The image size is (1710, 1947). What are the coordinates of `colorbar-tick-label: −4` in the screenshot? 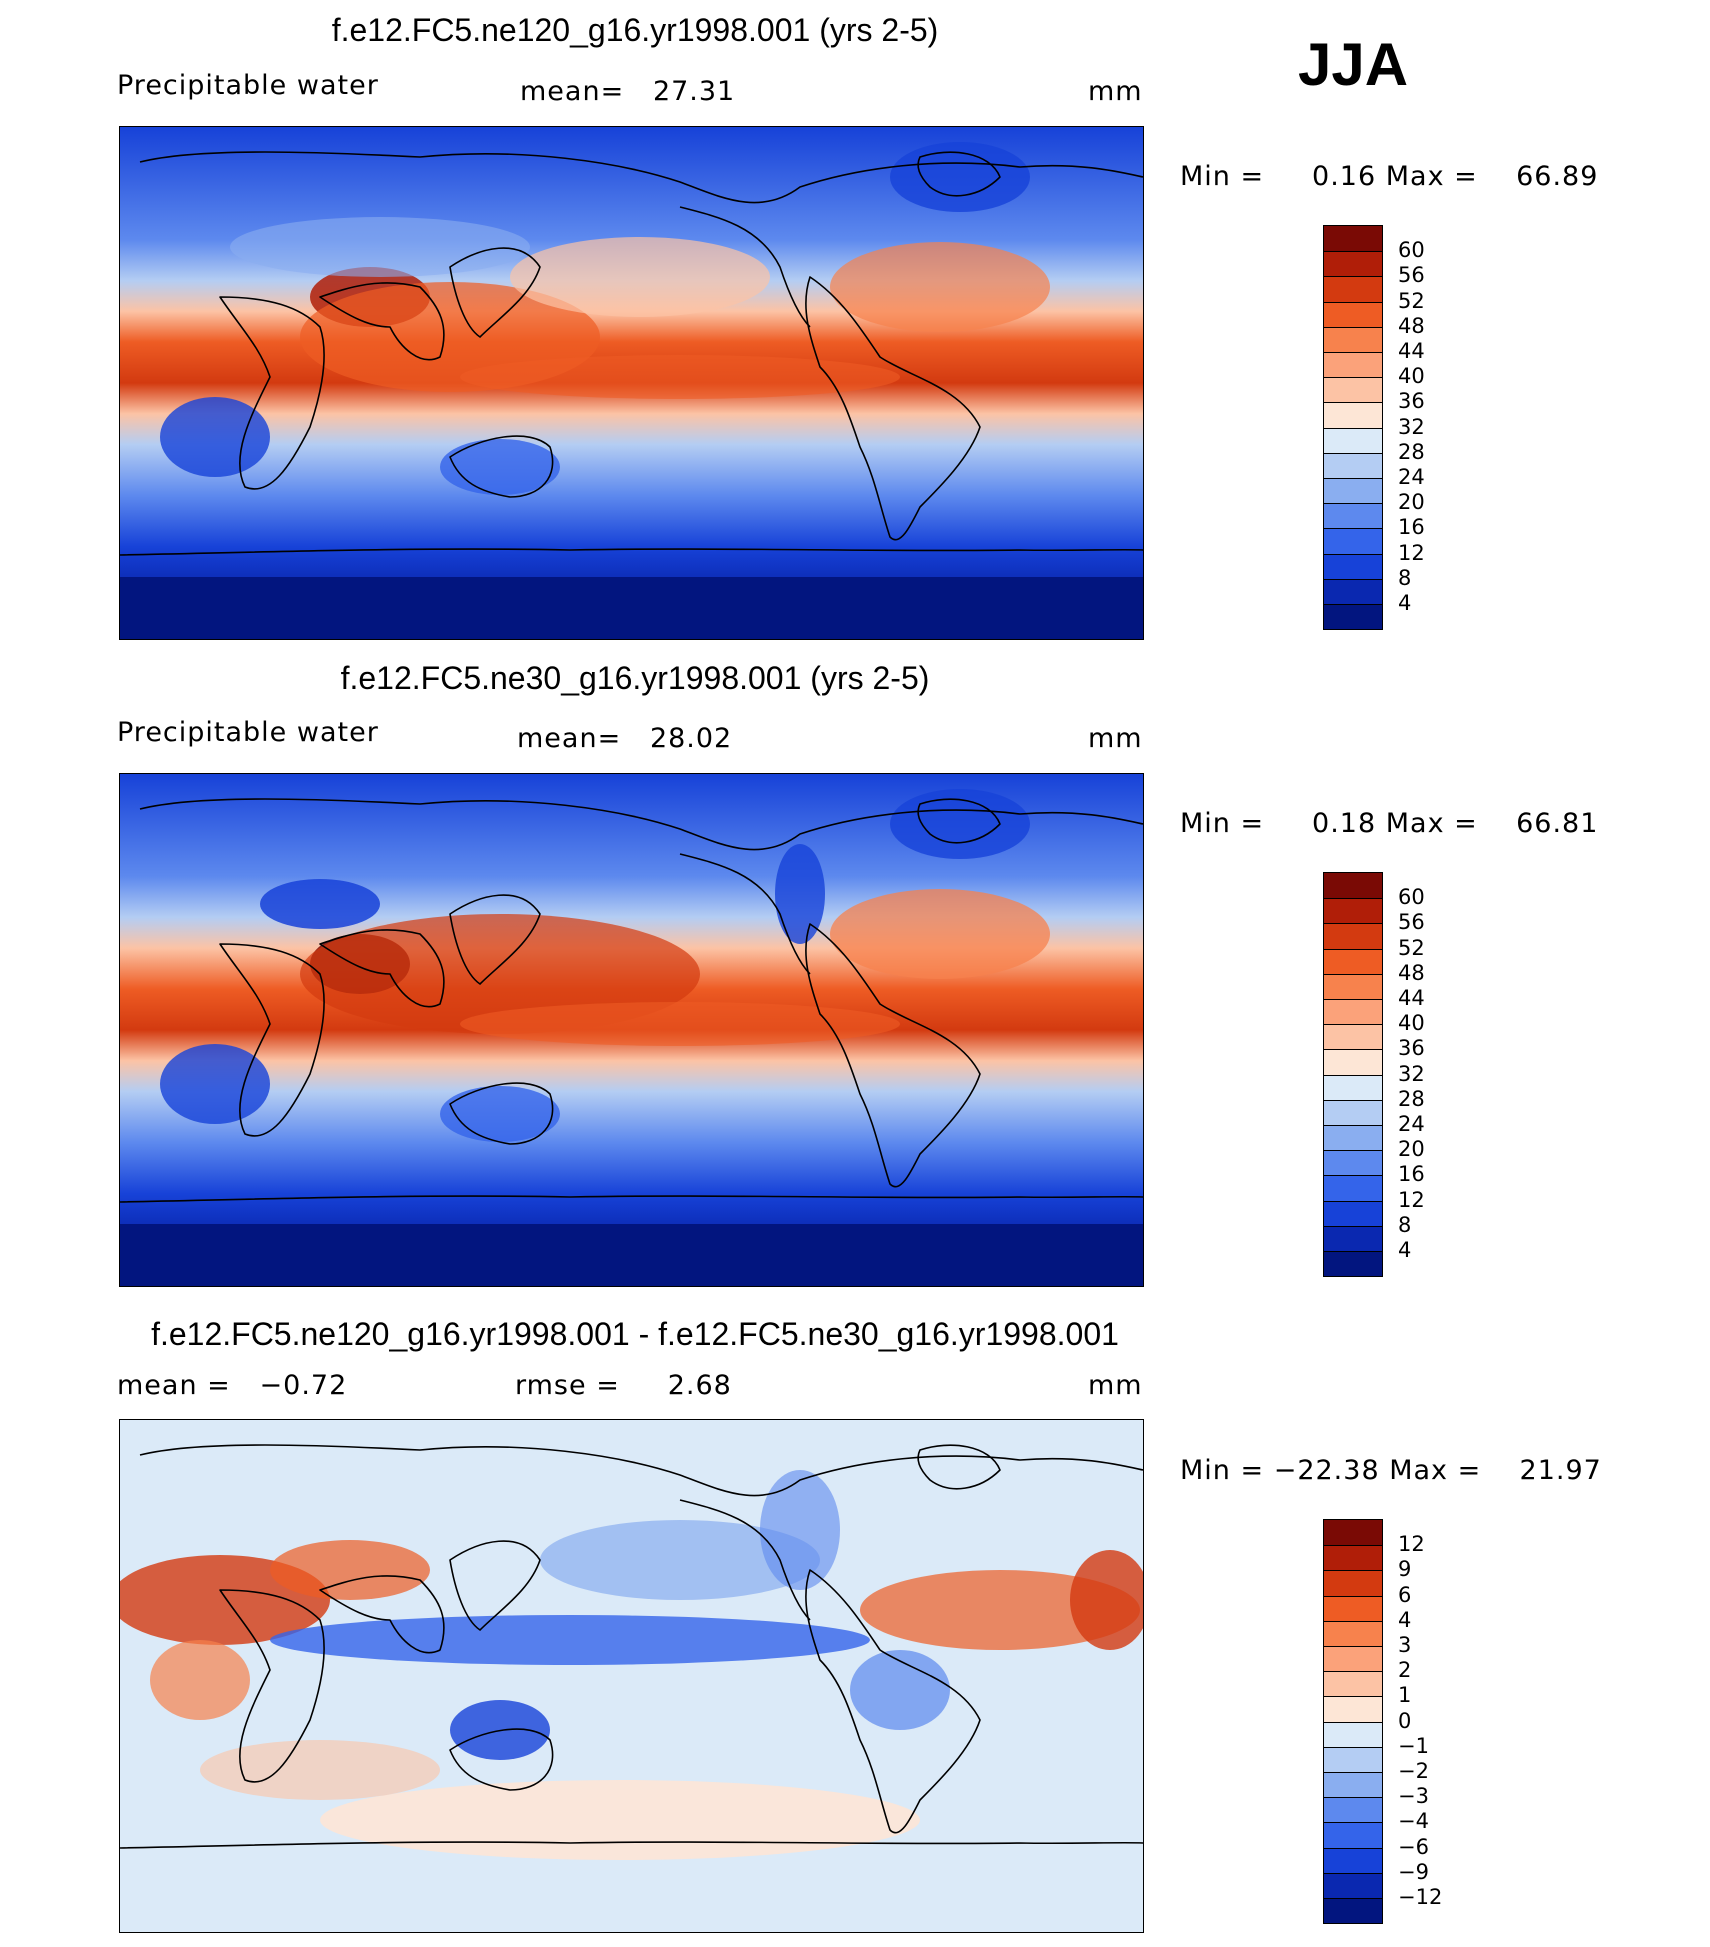 It's located at (1413, 1821).